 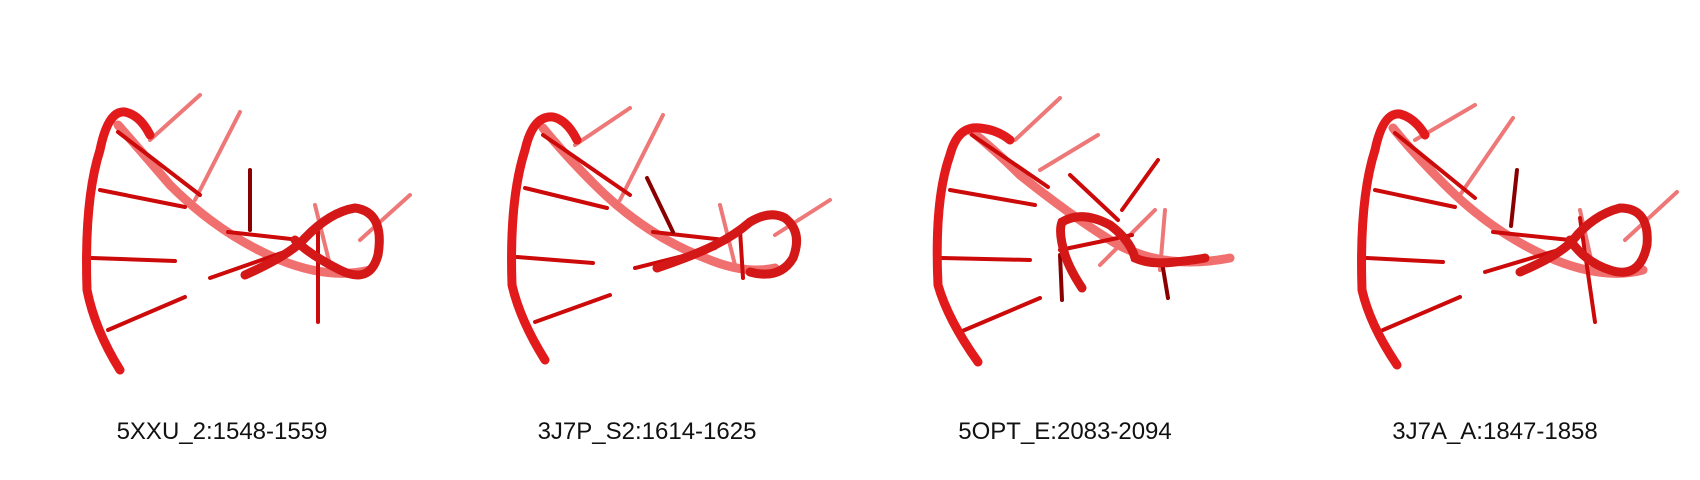 I want to click on panel-caption-3: 5OPT_E:2083-2094, so click(x=1065, y=431).